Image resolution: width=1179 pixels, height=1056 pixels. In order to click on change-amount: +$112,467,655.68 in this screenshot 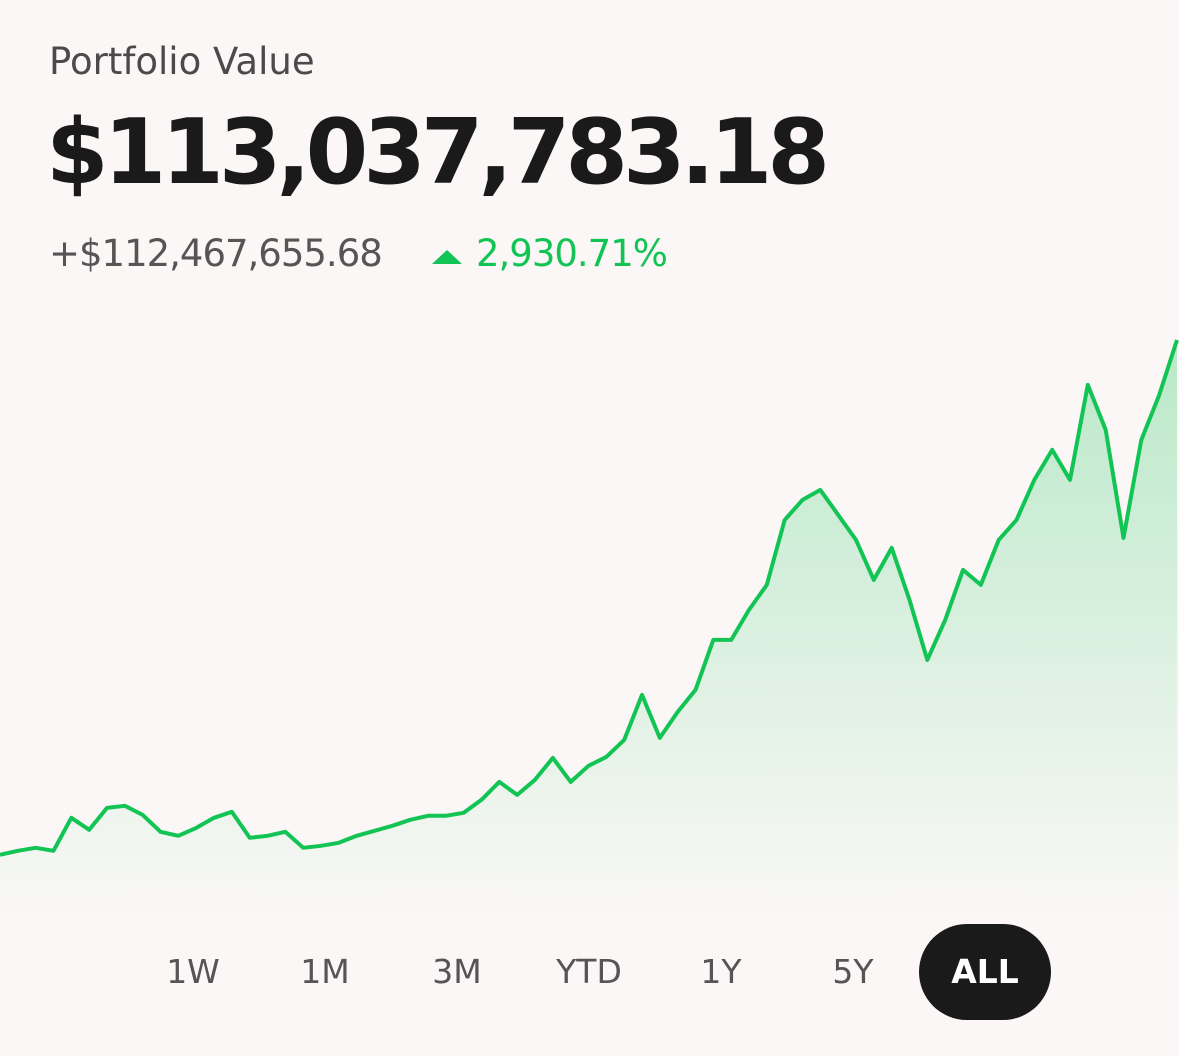, I will do `click(216, 253)`.